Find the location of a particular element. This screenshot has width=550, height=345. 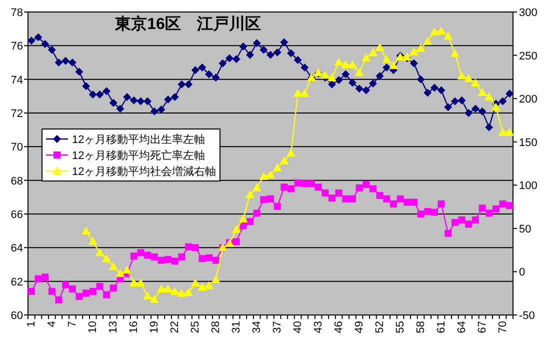

legend-label: 12ヶ月移動平均死亡率左軸 is located at coordinates (139, 155).